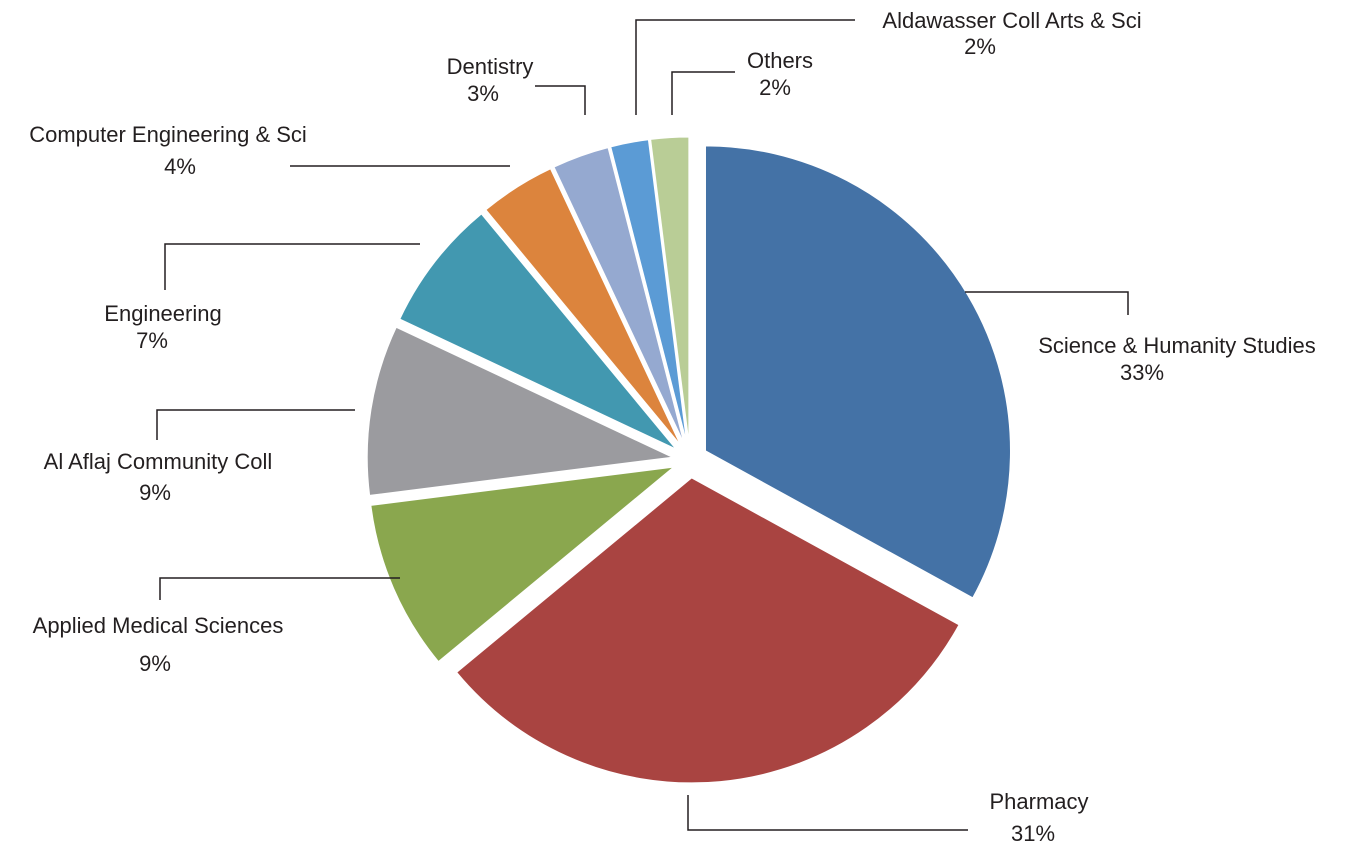 This screenshot has height=851, width=1346. What do you see at coordinates (158, 625) in the screenshot?
I see `slice-label: Applied Medical Sciences` at bounding box center [158, 625].